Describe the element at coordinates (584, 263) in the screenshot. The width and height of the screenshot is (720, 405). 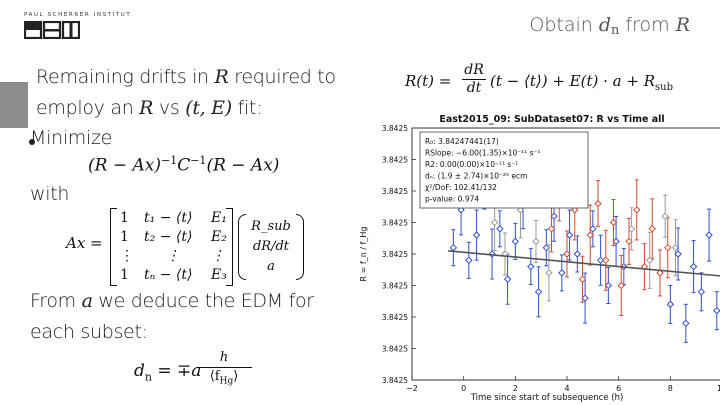
I see `fit-line` at that location.